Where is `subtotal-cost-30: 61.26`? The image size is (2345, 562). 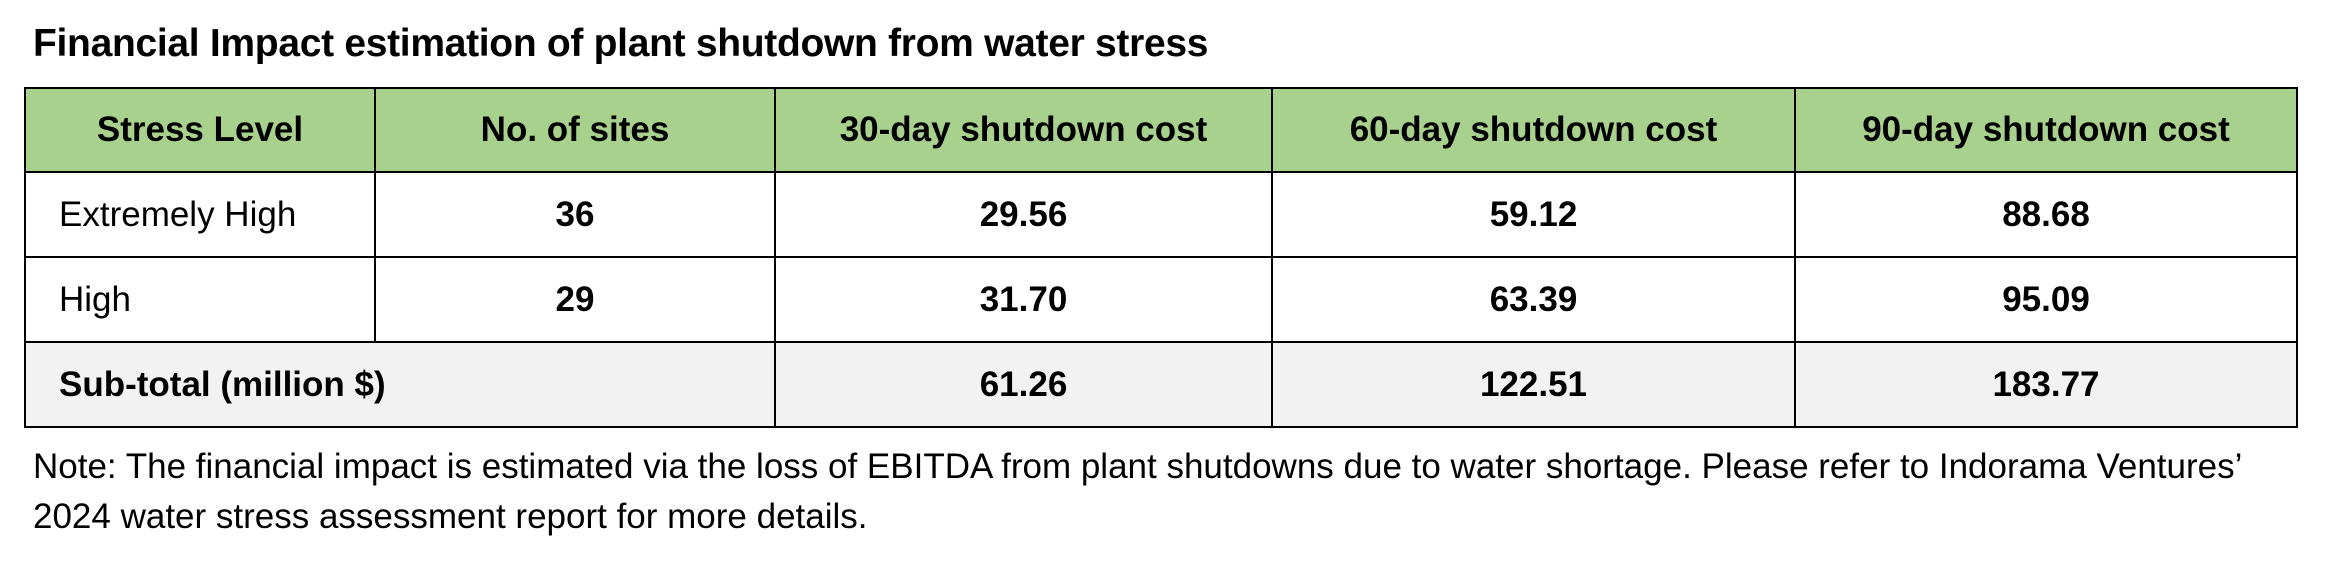 subtotal-cost-30: 61.26 is located at coordinates (1023, 384).